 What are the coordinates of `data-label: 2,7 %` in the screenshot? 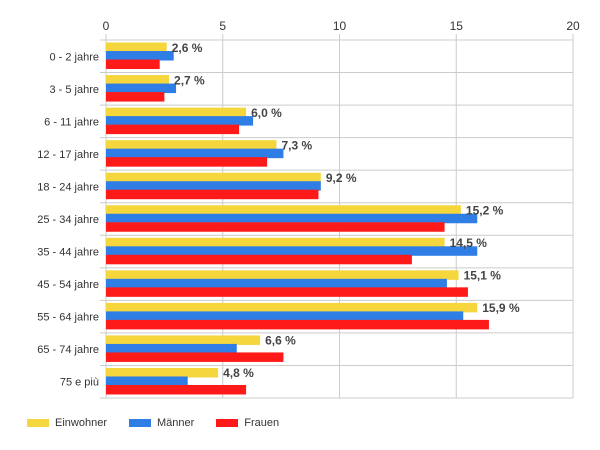 It's located at (189, 80).